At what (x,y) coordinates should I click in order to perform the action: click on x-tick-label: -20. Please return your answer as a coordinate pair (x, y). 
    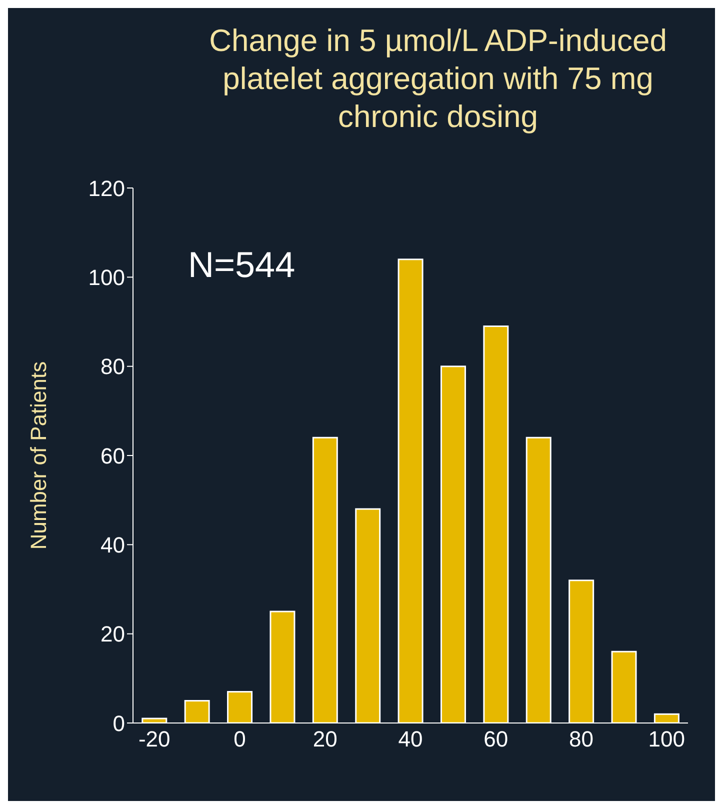
    Looking at the image, I should click on (154, 739).